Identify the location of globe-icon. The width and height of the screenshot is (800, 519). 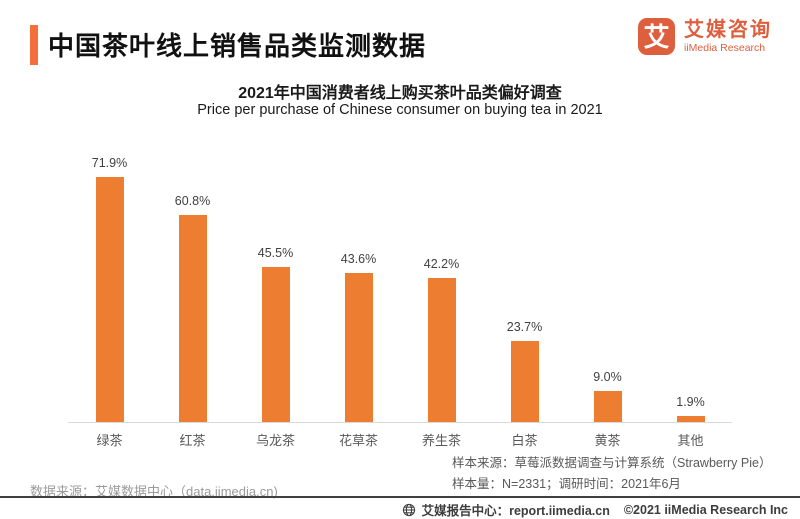
(408, 509).